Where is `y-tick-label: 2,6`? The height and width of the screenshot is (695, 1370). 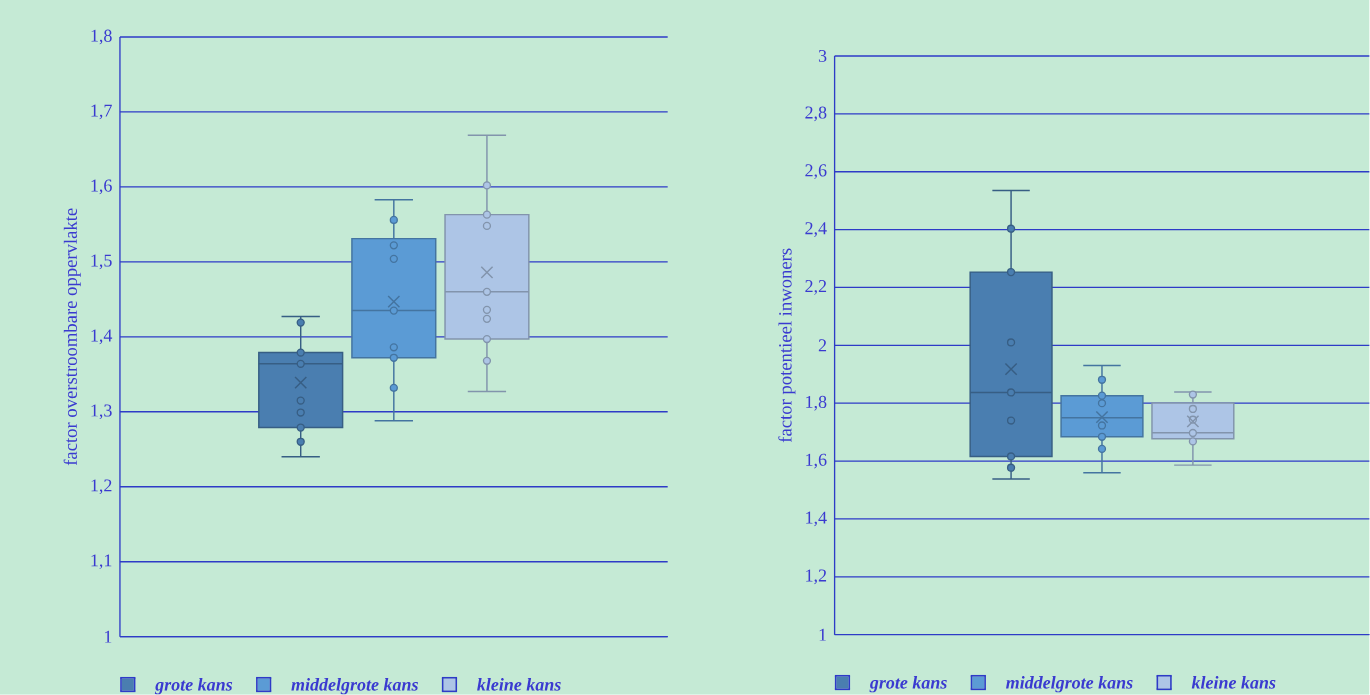
y-tick-label: 2,6 is located at coordinates (816, 172).